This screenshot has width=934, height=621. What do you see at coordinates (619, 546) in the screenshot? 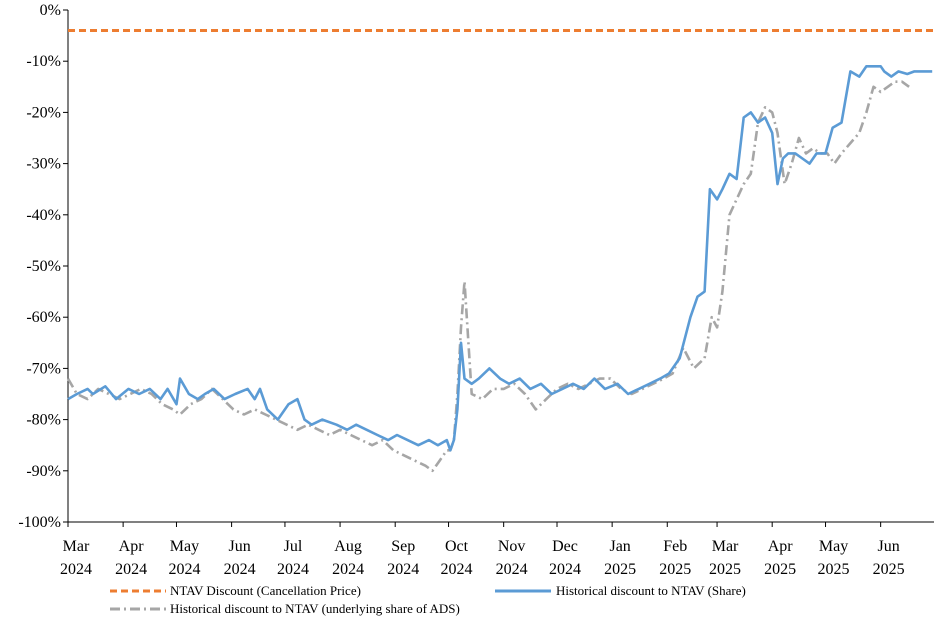
I see `x-tick-label-month: Jan` at bounding box center [619, 546].